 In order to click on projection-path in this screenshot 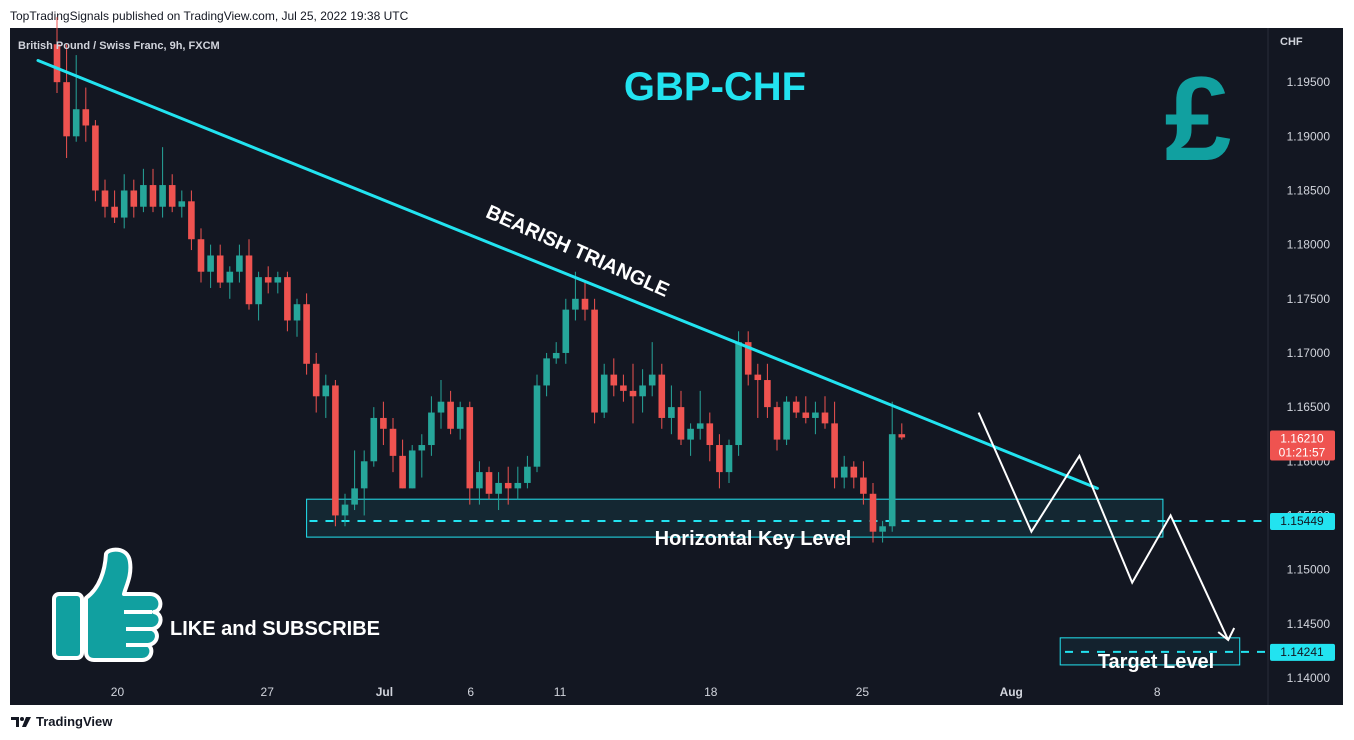, I will do `click(1103, 526)`.